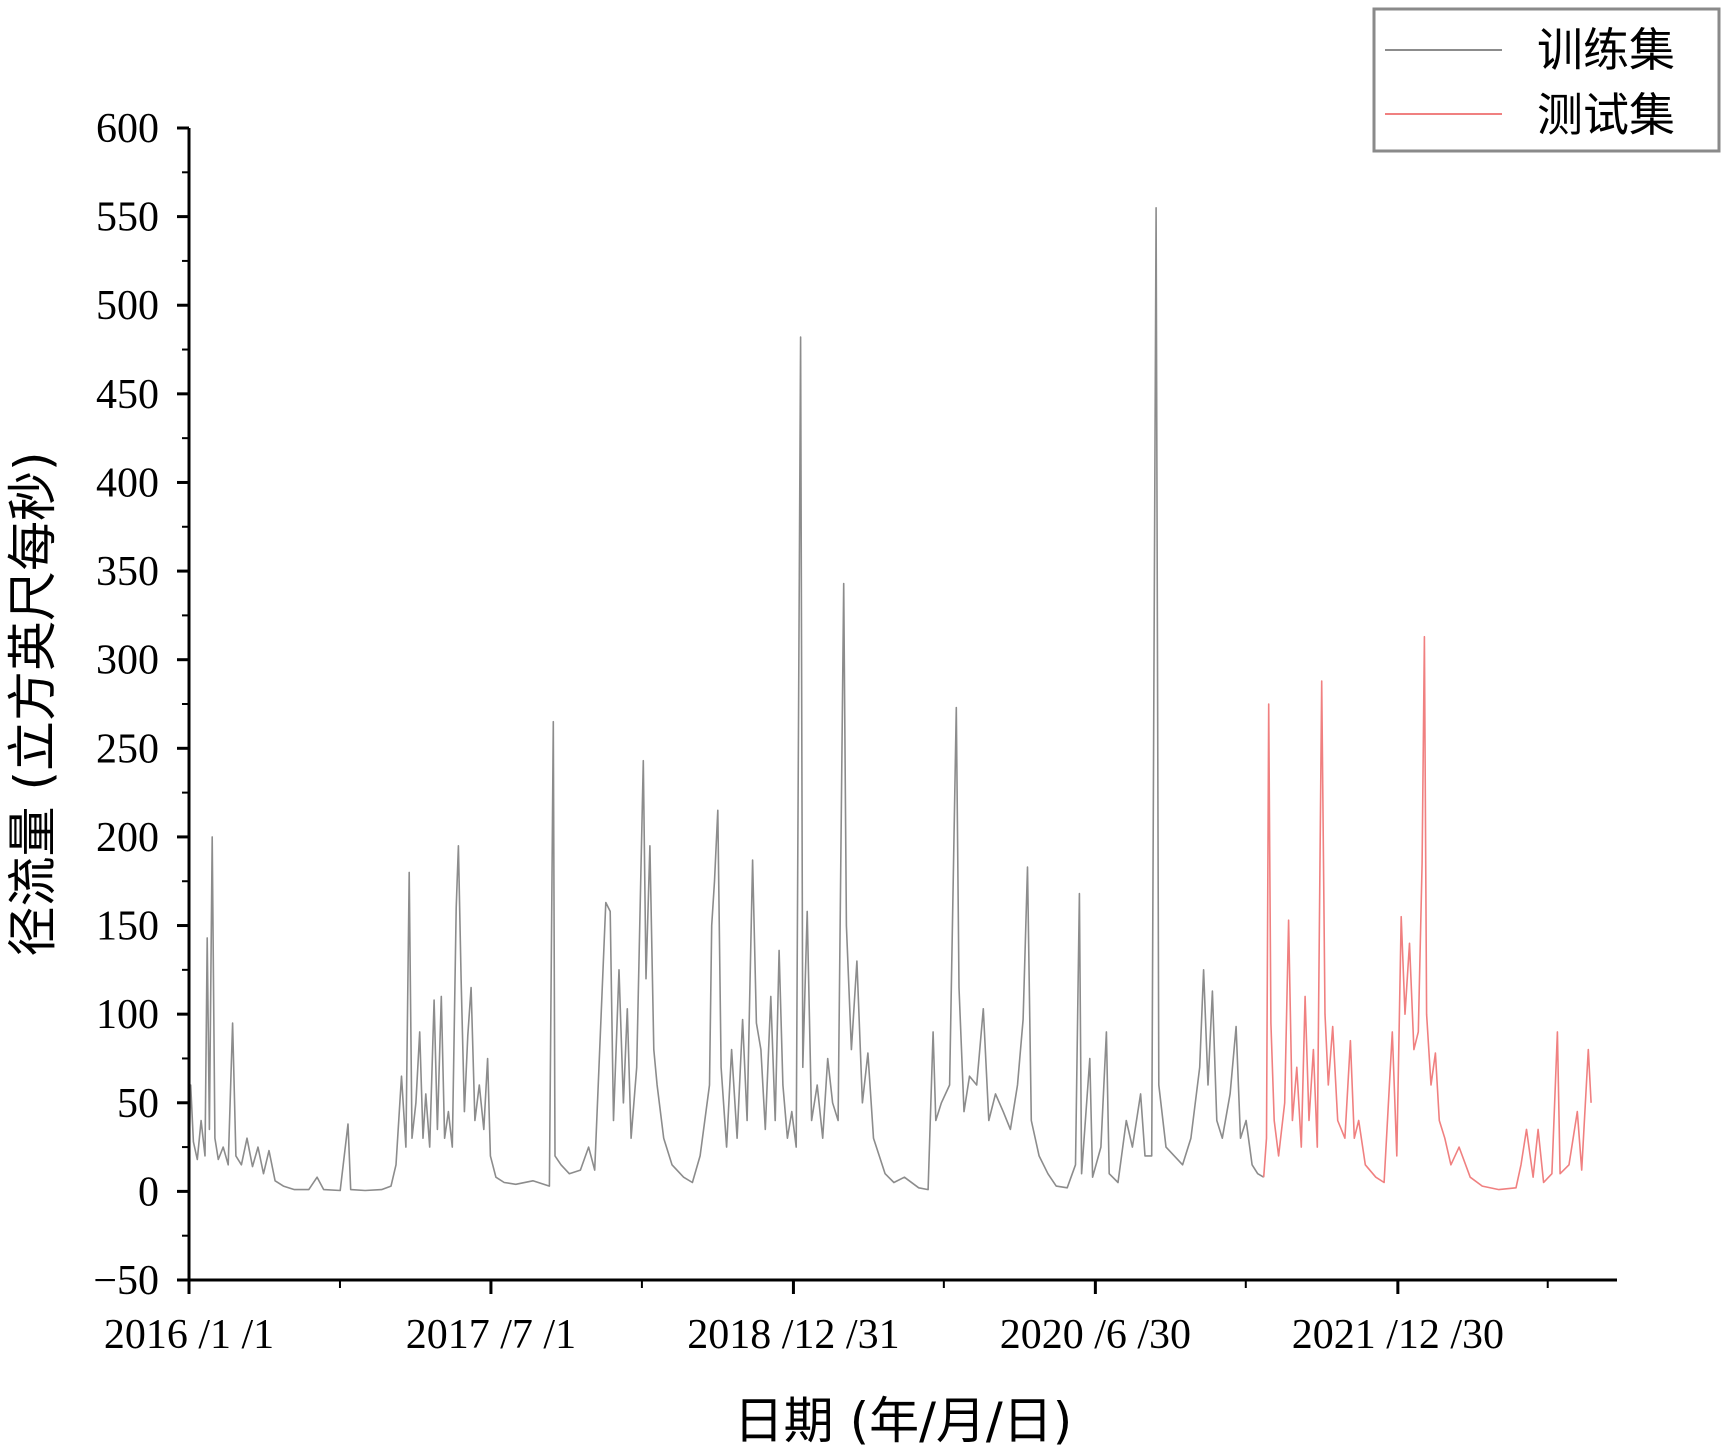 The width and height of the screenshot is (1726, 1453). Describe the element at coordinates (127, 927) in the screenshot. I see `y-tick-label: 150` at that location.